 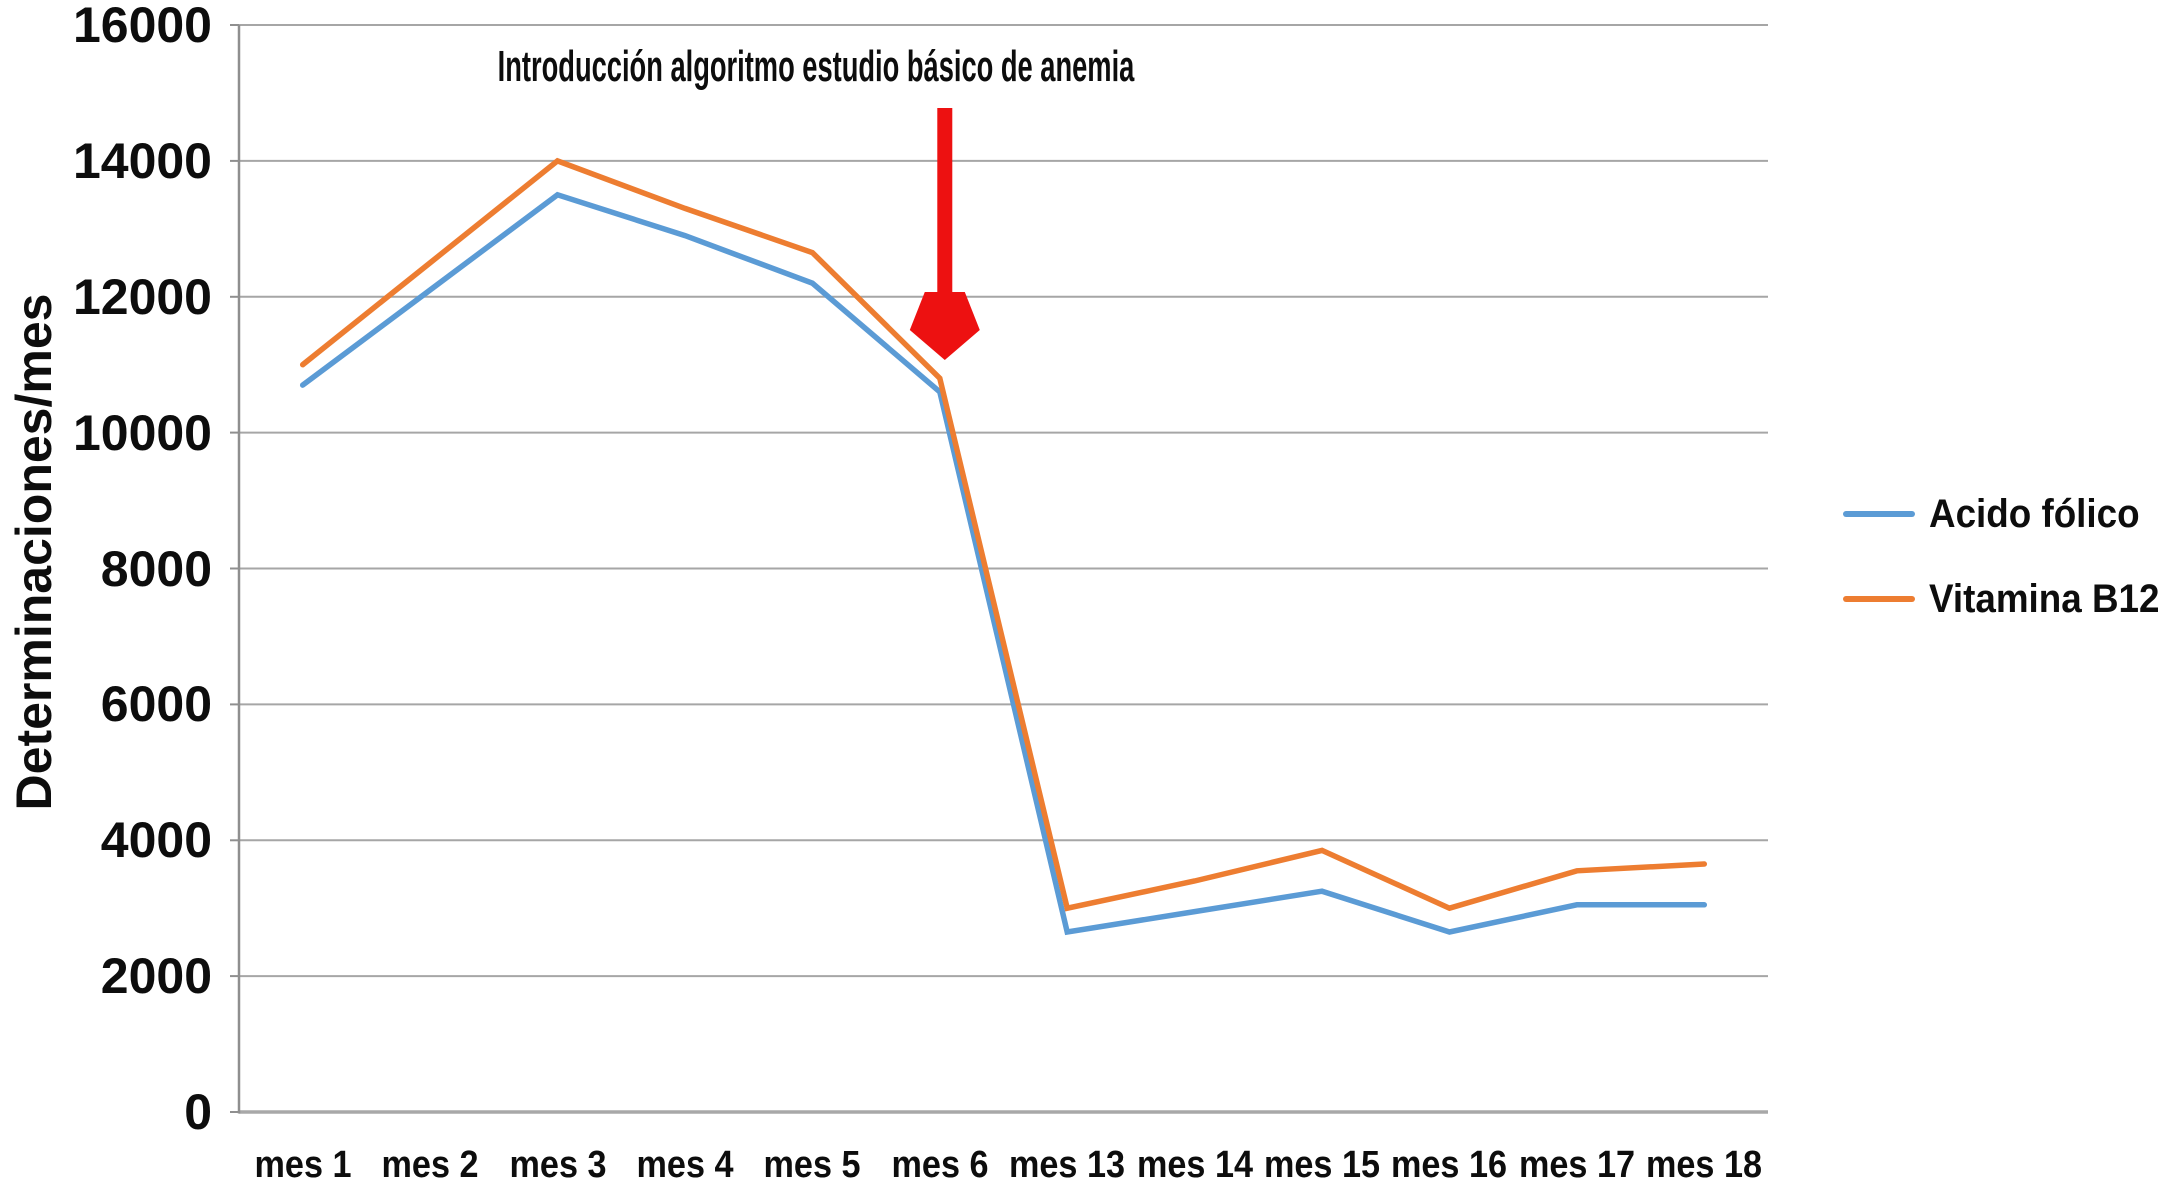 What do you see at coordinates (2034, 513) in the screenshot?
I see `legend-label: Acido fólico` at bounding box center [2034, 513].